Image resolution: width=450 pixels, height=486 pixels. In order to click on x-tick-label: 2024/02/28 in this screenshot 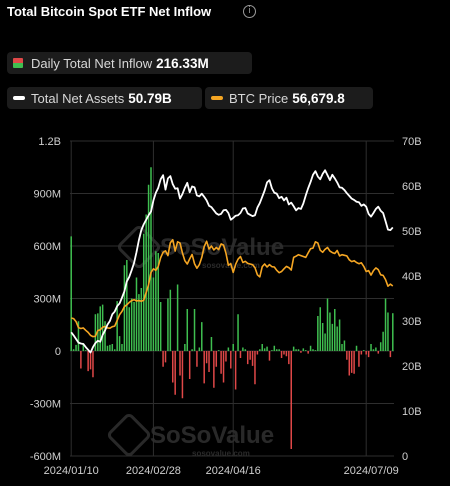, I will do `click(153, 471)`.